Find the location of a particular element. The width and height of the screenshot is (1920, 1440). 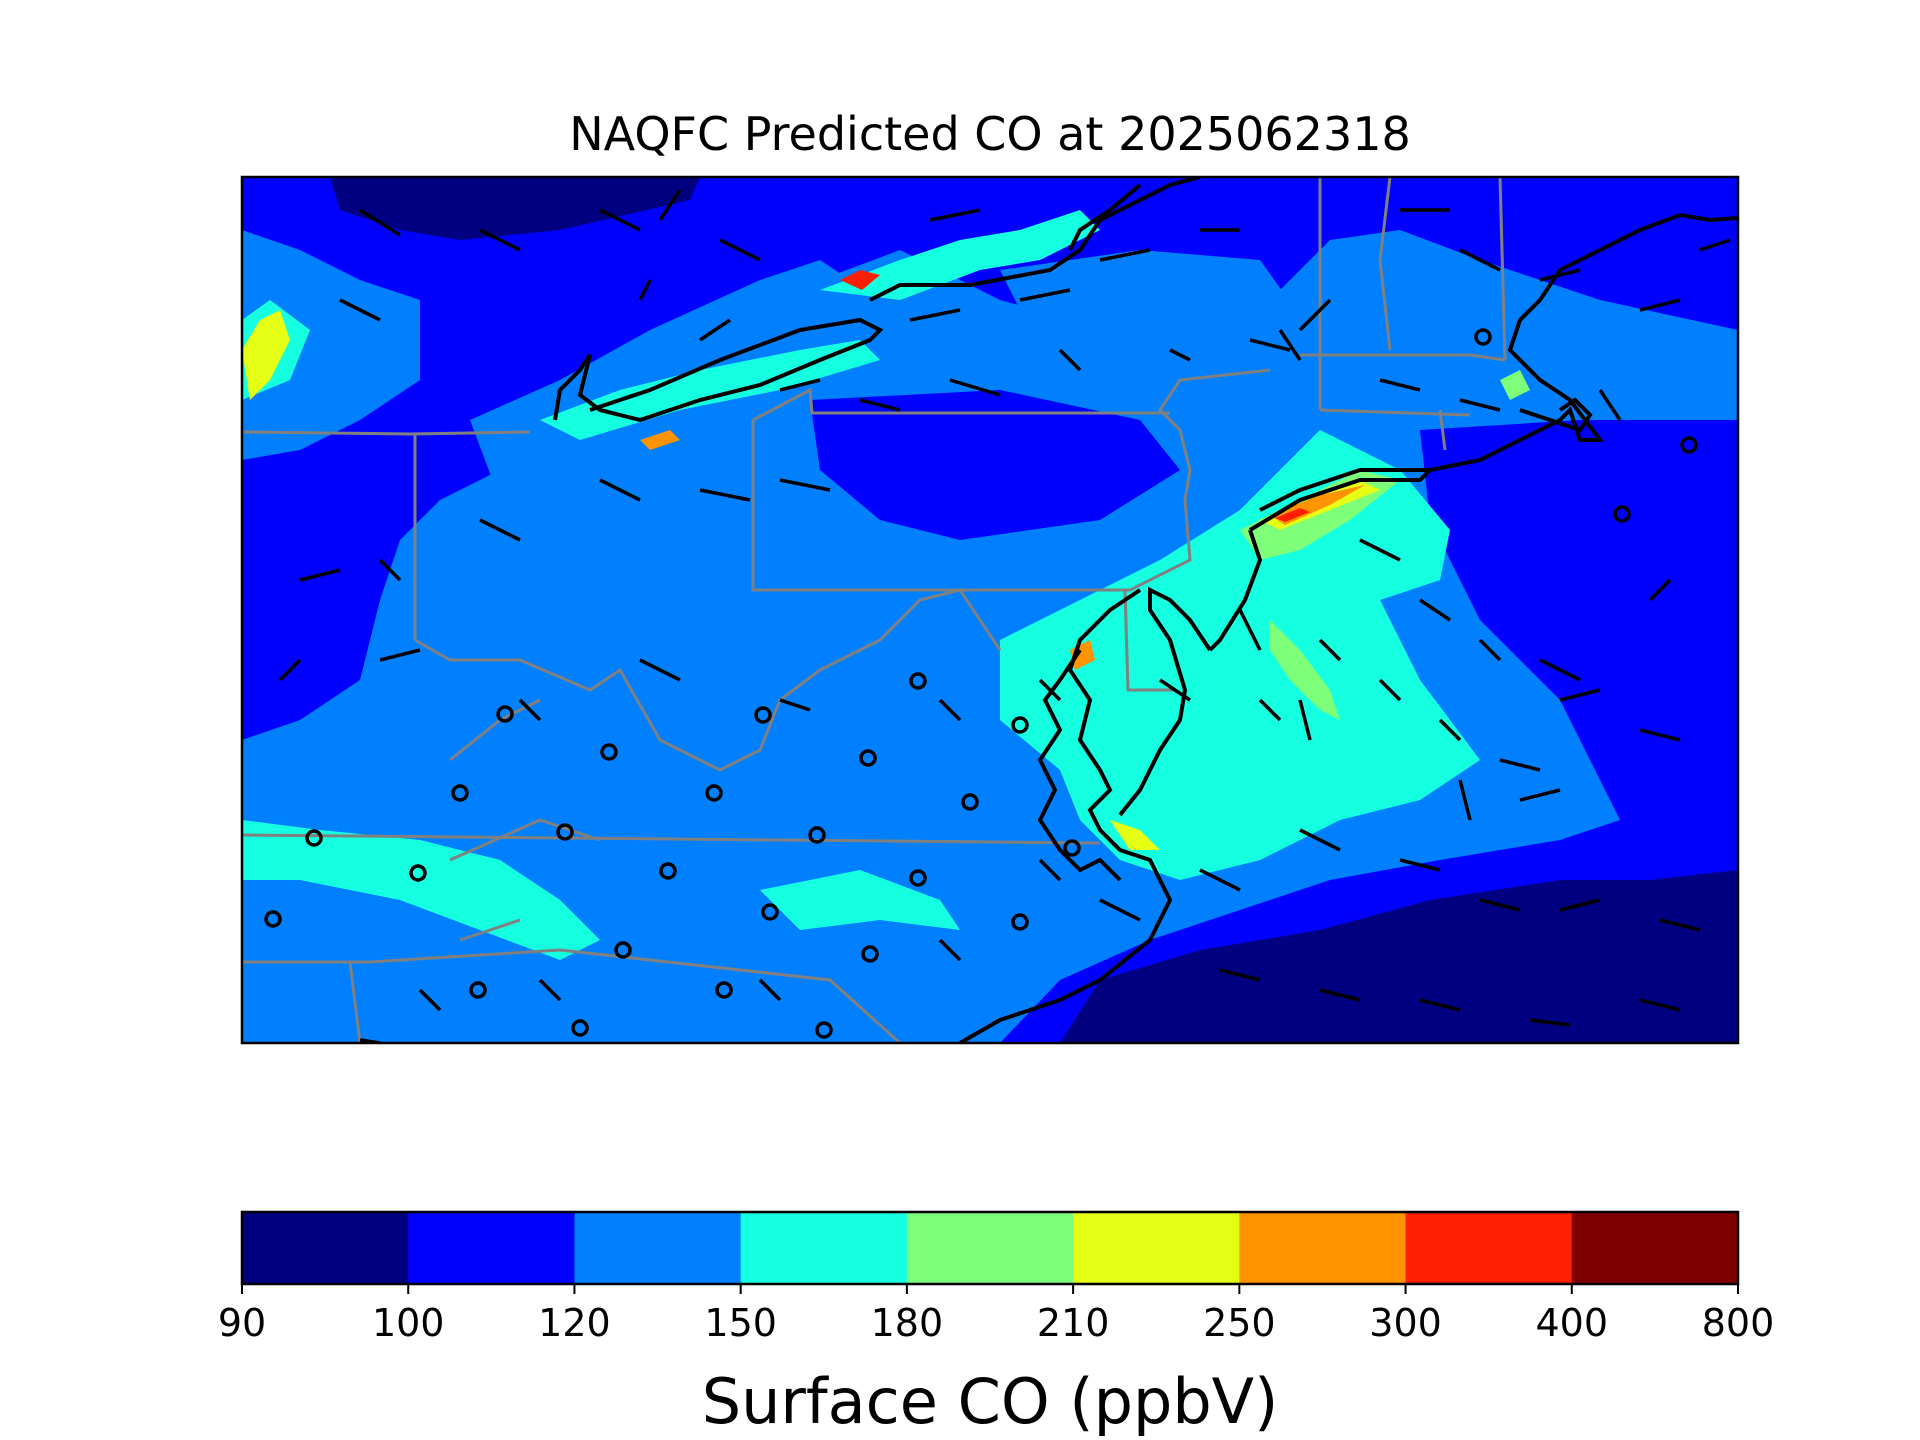

colorbar-bins is located at coordinates (990, 1248).